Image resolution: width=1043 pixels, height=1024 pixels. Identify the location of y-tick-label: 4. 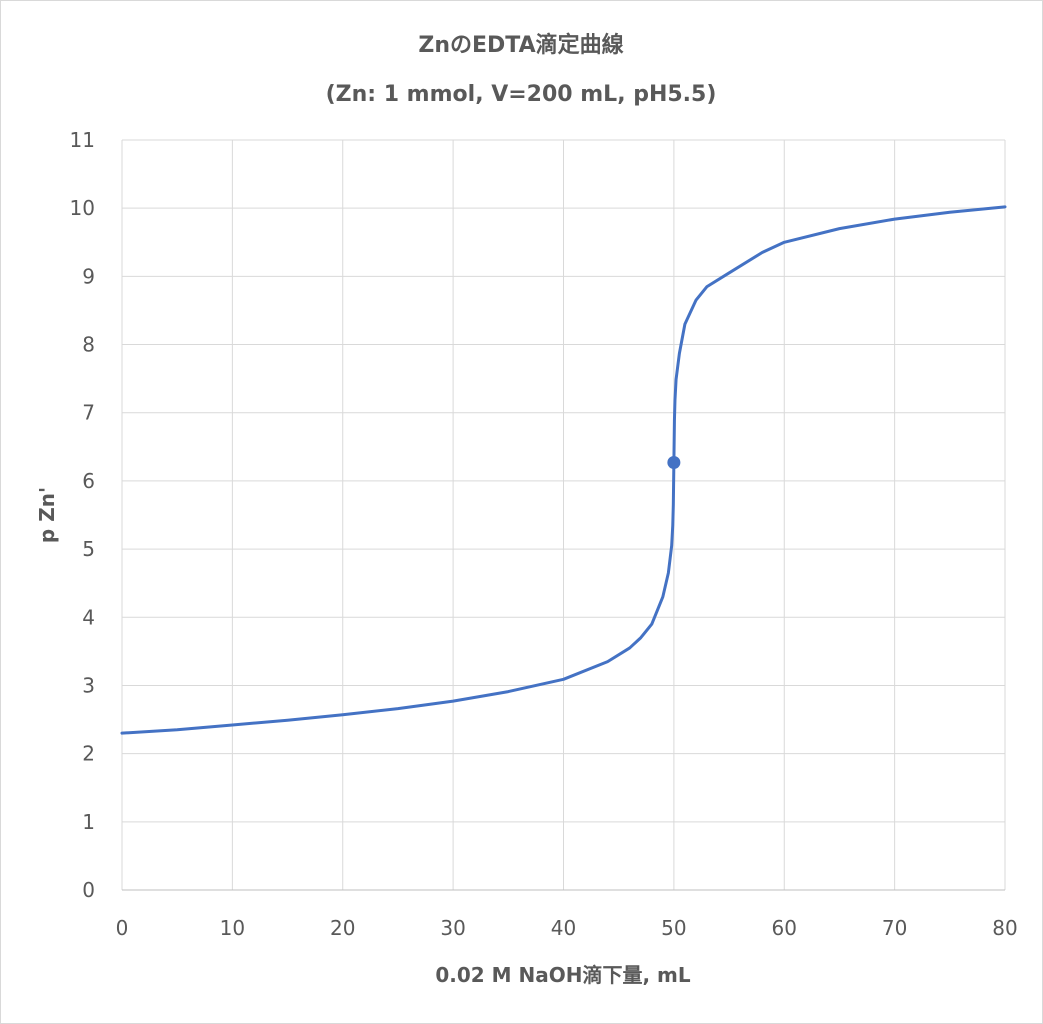
(88, 617).